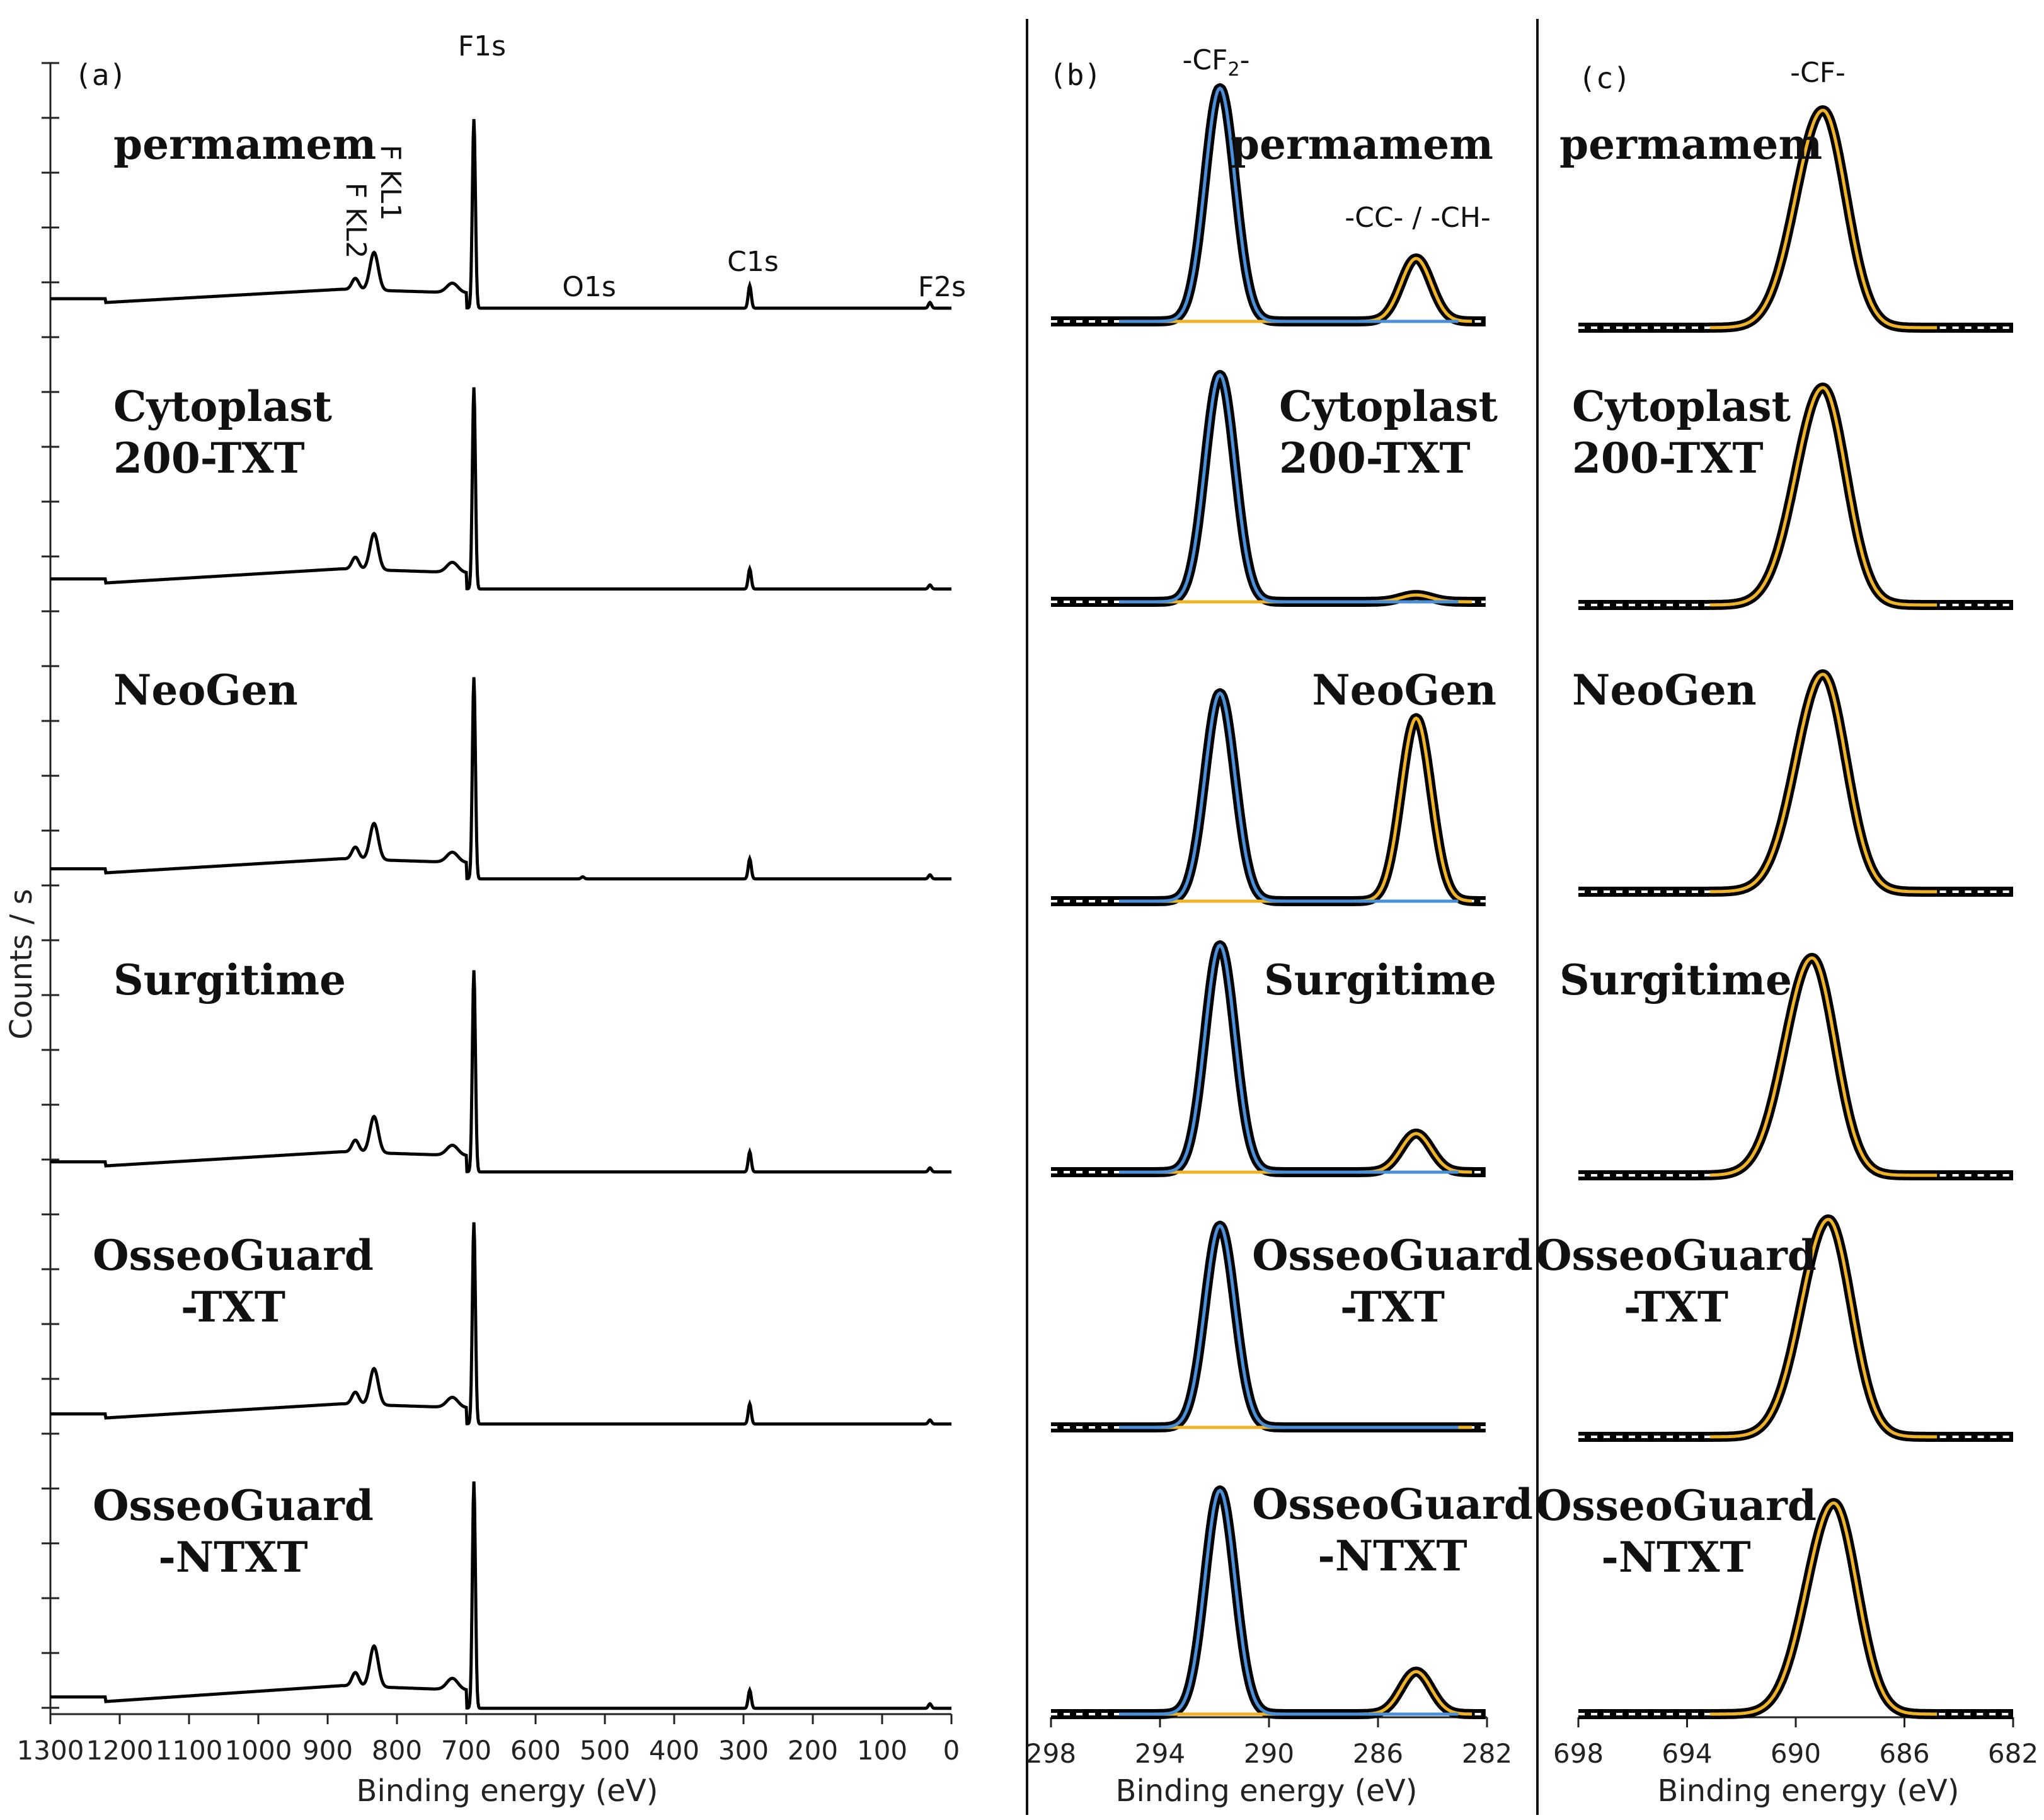 This screenshot has width=2044, height=1820. Describe the element at coordinates (1687, 1753) in the screenshot. I see `panel-c-x-tick-label: 694` at that location.